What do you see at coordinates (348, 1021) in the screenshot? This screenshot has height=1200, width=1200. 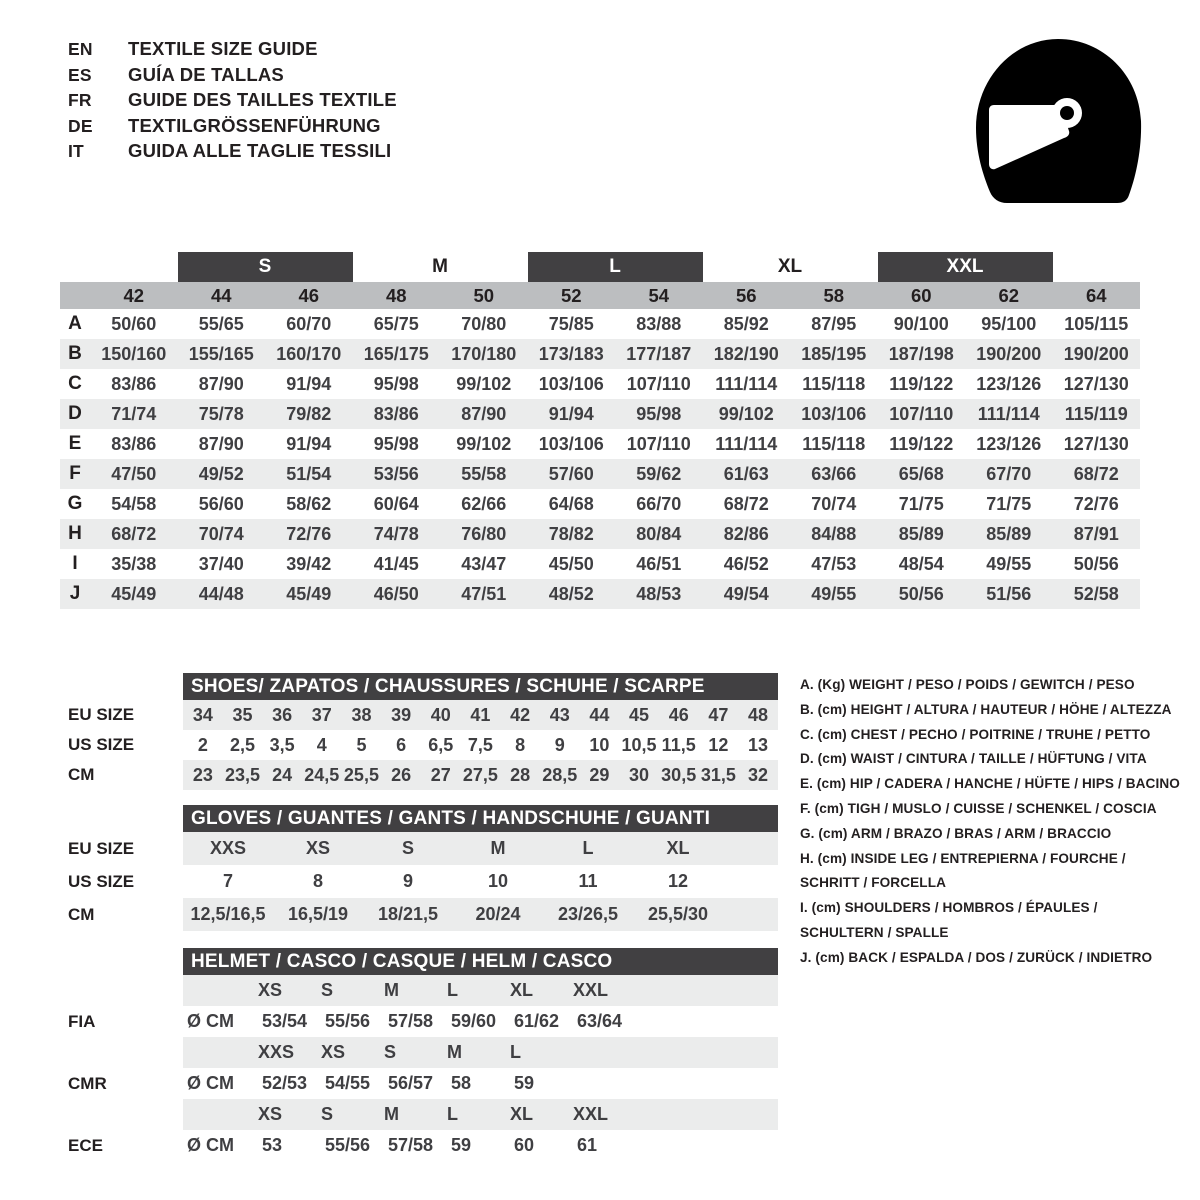 I see `helmet-value: 55/56` at bounding box center [348, 1021].